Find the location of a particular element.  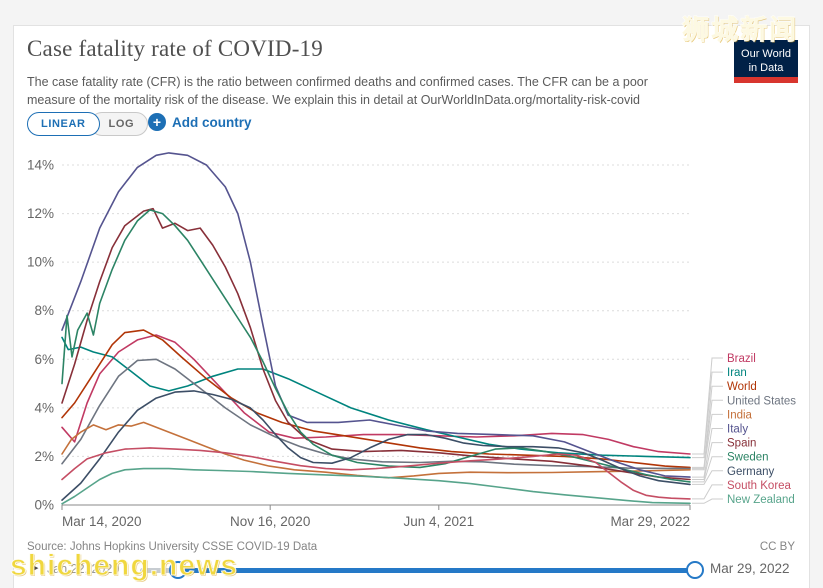

timeline-handle-end is located at coordinates (695, 570).